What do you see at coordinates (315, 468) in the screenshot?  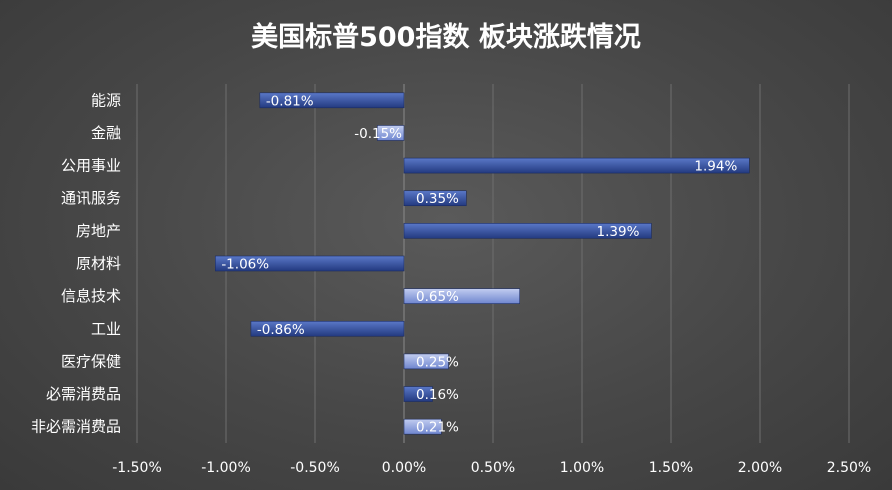 I see `x-tick-label: -0.50%` at bounding box center [315, 468].